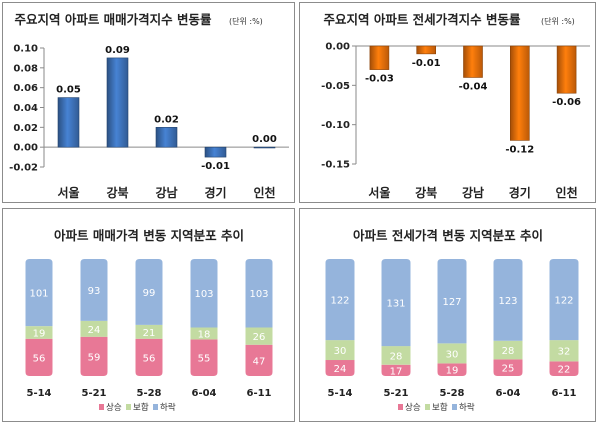 The width and height of the screenshot is (598, 424). I want to click on data-label: -0.03, so click(379, 79).